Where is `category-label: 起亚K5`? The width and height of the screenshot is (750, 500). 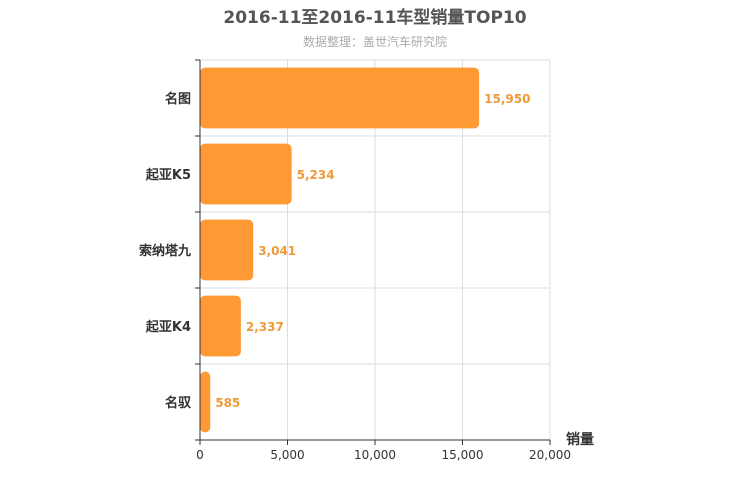 category-label: 起亚K5 is located at coordinates (168, 175).